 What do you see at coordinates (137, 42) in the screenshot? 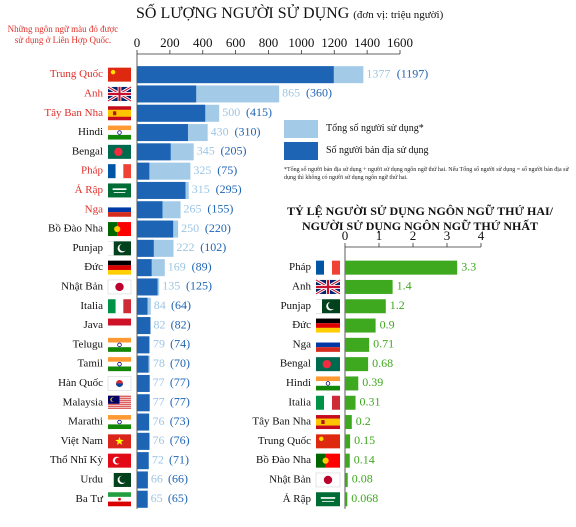
I see `chart1-x-tick-label: 0` at bounding box center [137, 42].